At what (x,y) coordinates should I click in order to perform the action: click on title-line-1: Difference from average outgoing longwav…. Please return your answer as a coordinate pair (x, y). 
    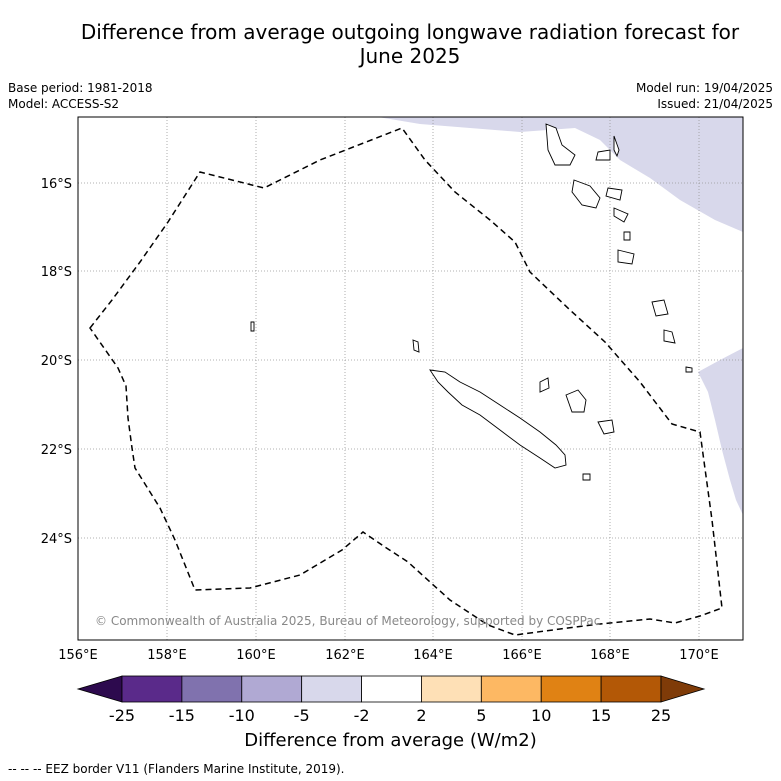
    Looking at the image, I should click on (410, 32).